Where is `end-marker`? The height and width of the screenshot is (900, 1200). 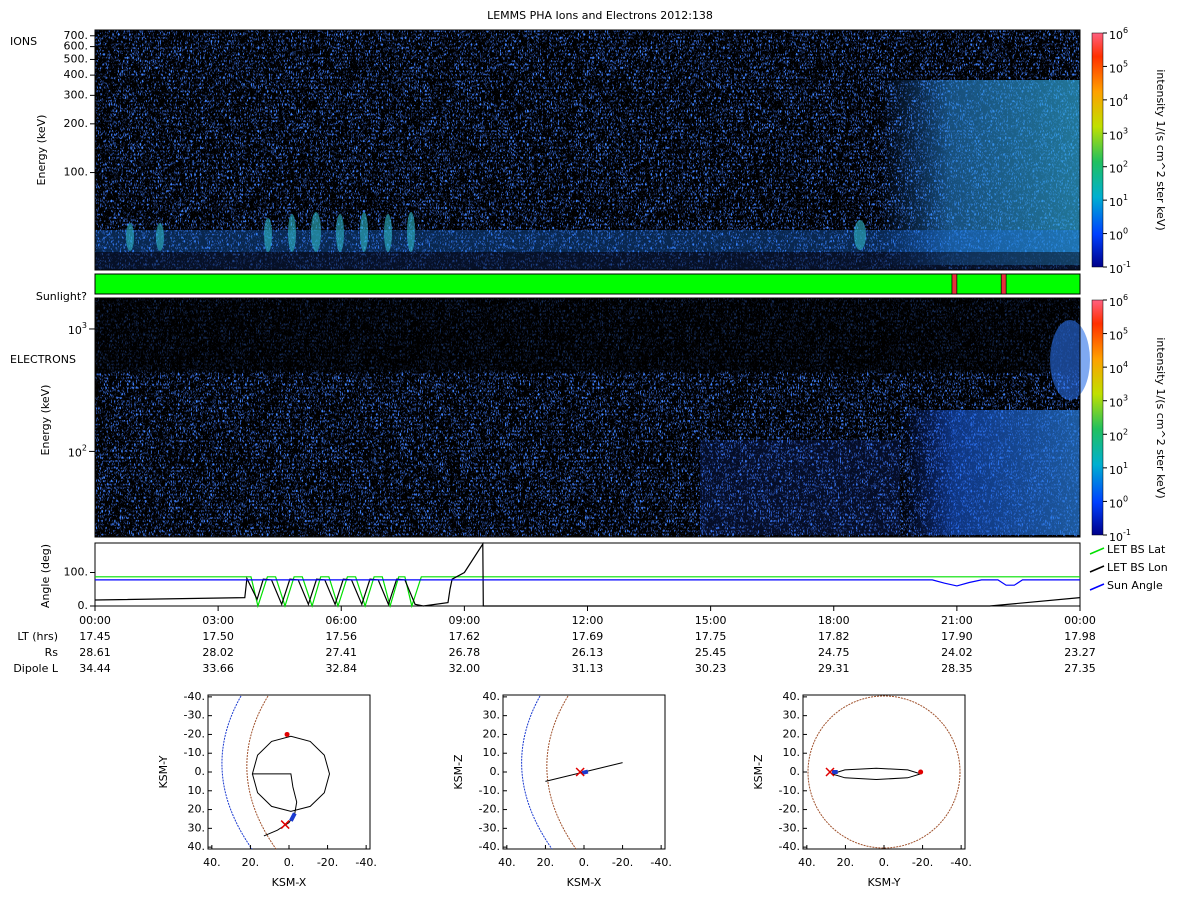
end-marker is located at coordinates (580, 772).